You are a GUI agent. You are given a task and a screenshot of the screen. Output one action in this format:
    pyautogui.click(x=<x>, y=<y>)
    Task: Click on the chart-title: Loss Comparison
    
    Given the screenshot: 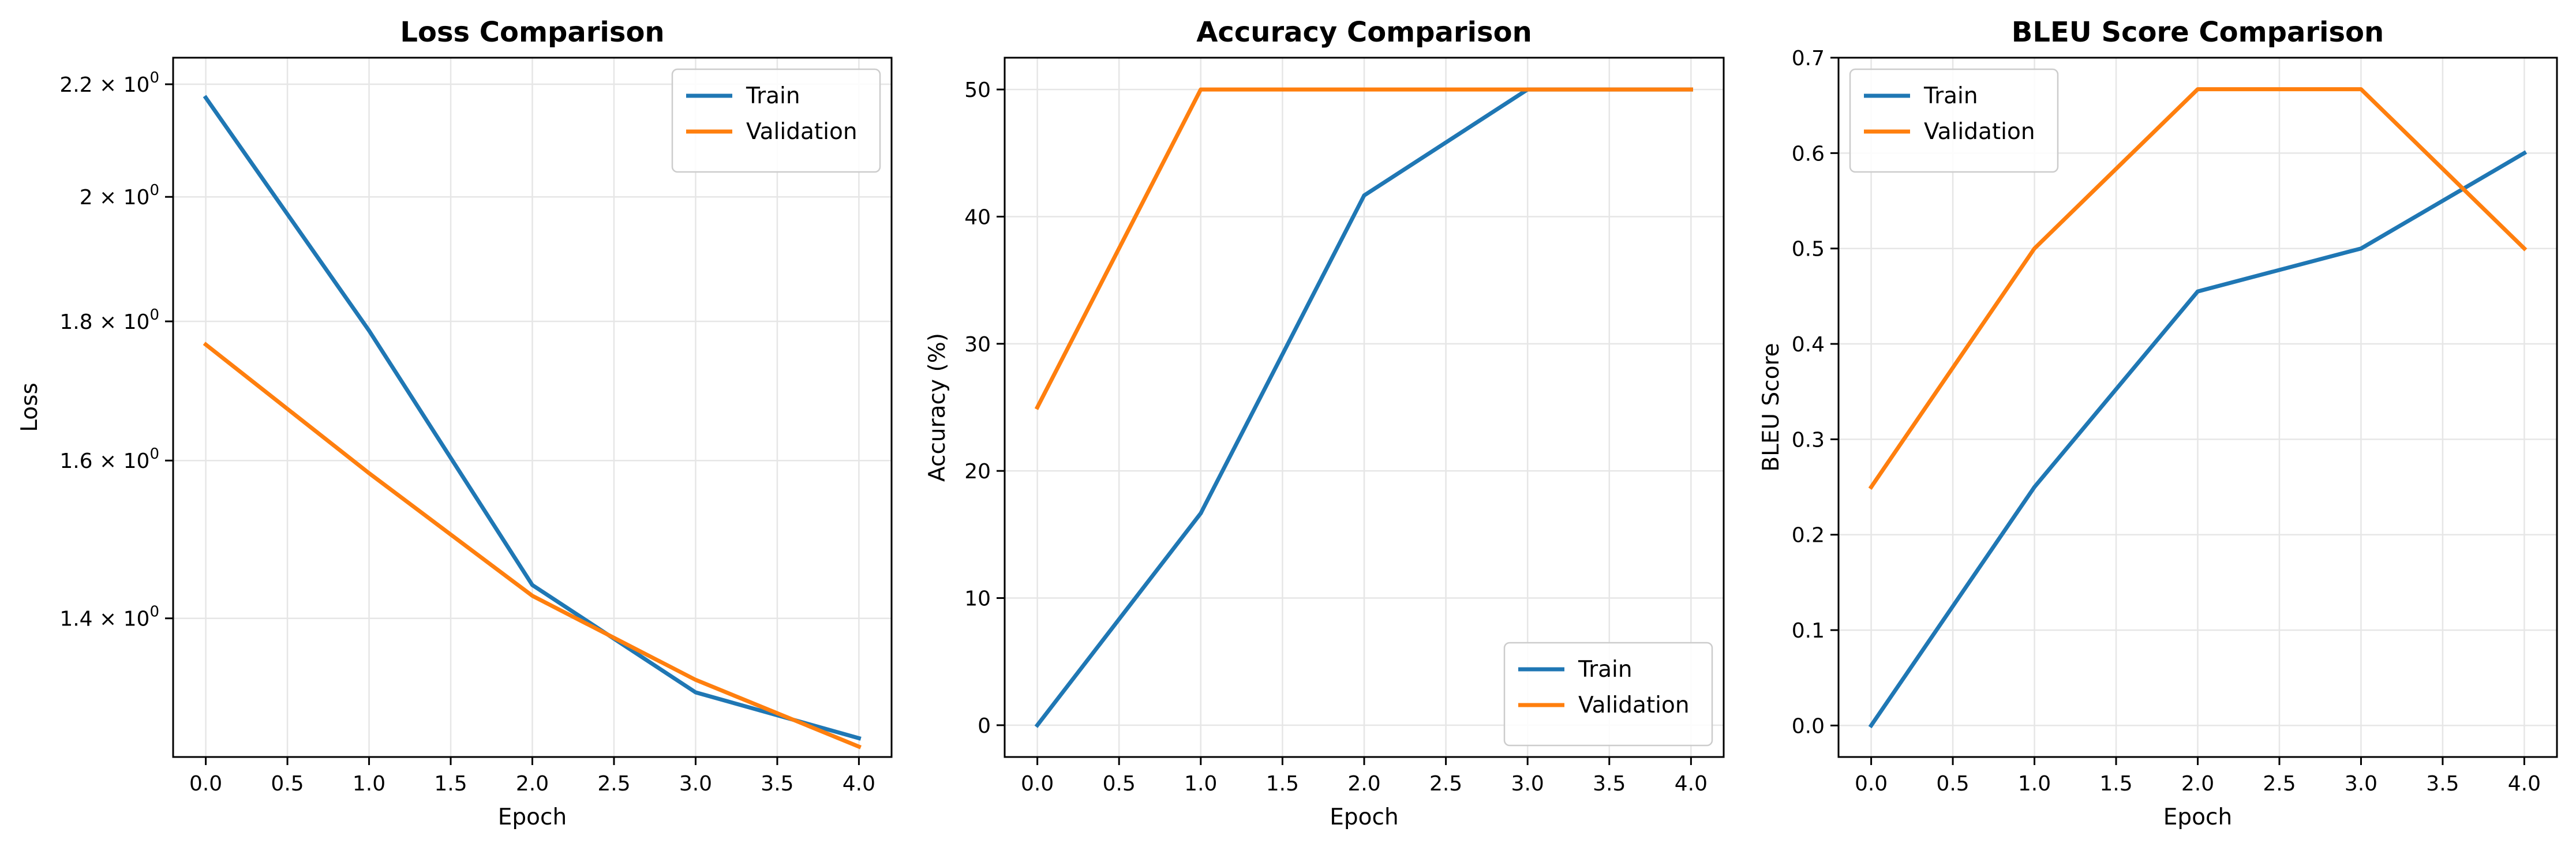 What is the action you would take?
    pyautogui.click(x=532, y=32)
    